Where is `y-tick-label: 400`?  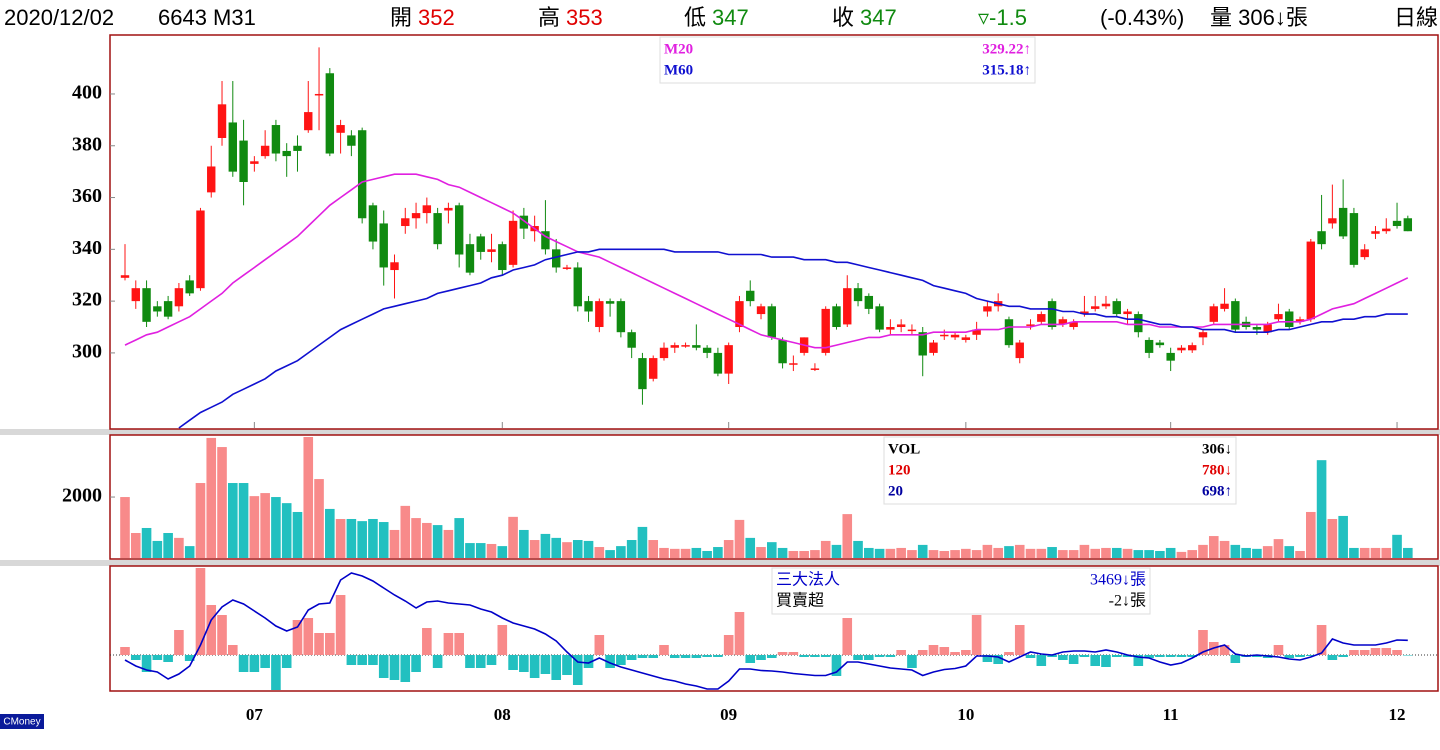 y-tick-label: 400 is located at coordinates (87, 93).